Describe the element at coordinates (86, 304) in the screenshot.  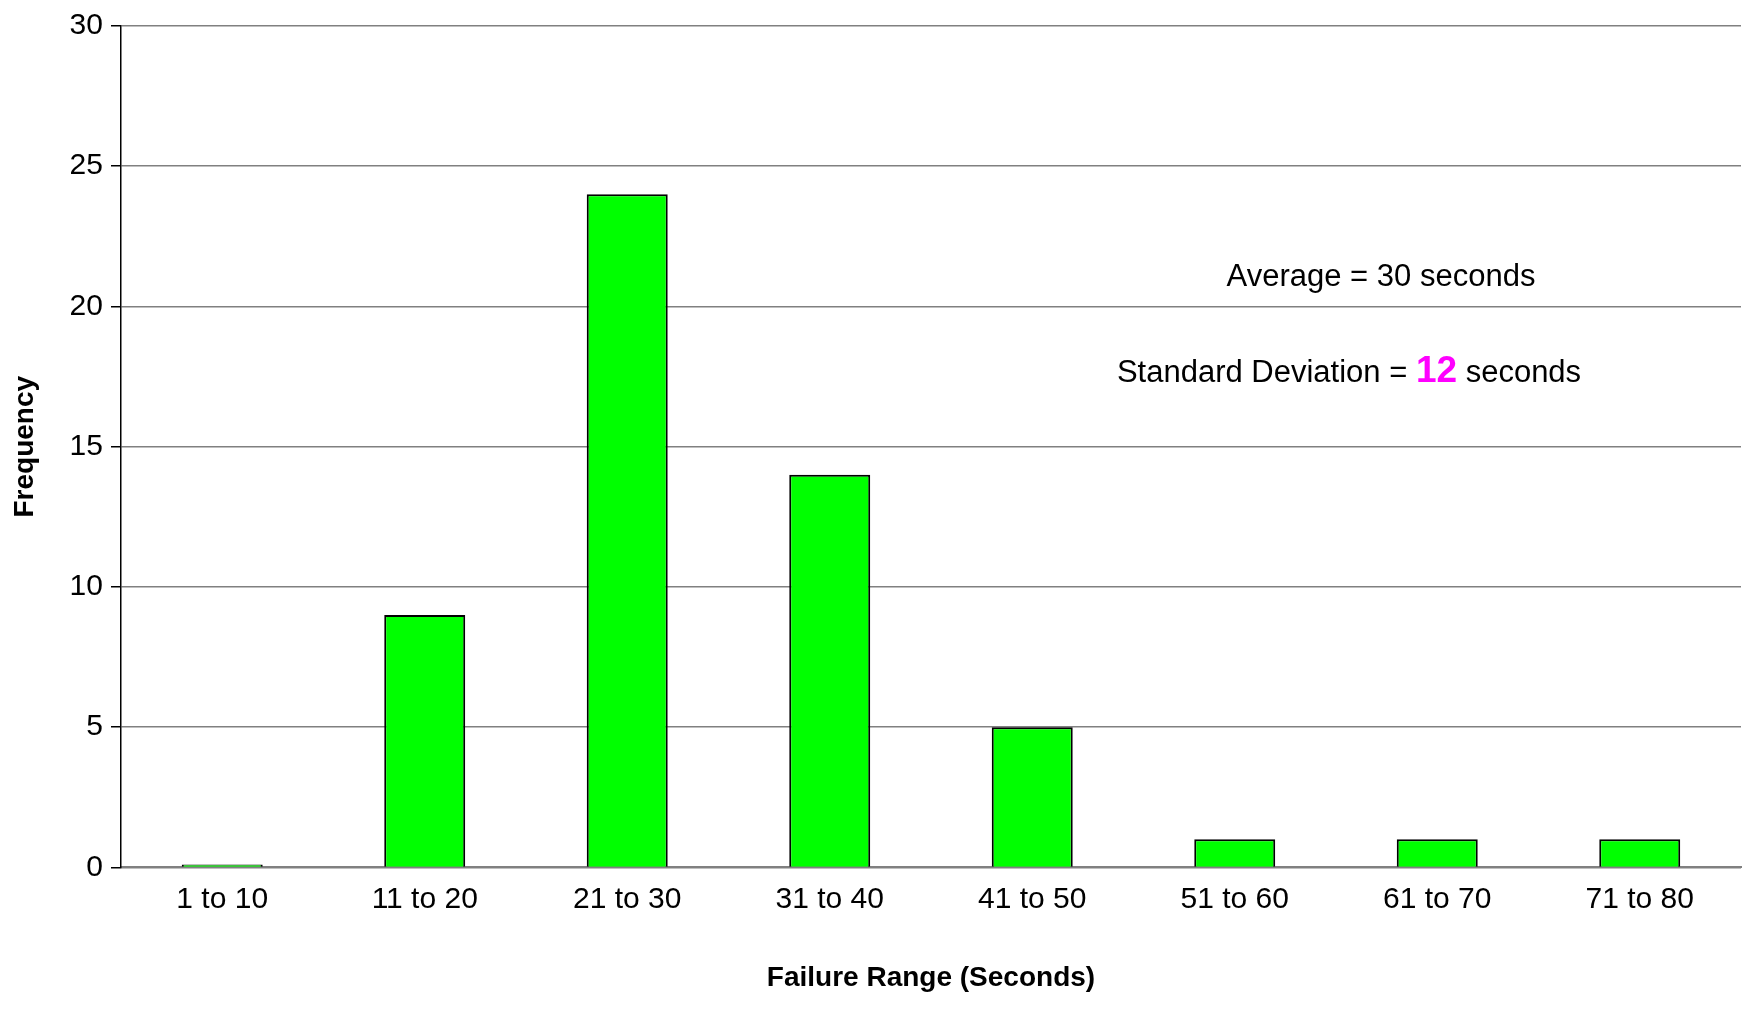
I see `y-tick-label: 20` at that location.